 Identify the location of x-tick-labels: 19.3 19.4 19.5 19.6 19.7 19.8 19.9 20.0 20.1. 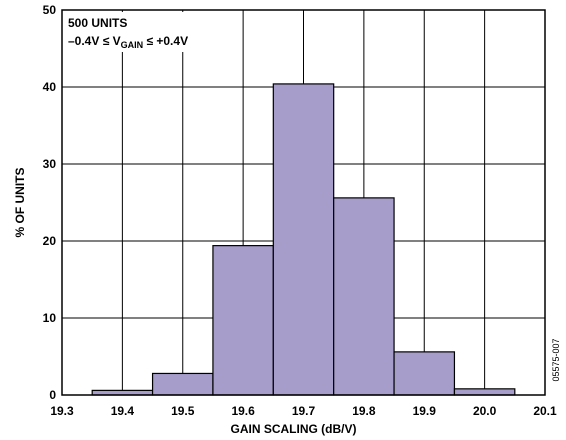
(303, 411).